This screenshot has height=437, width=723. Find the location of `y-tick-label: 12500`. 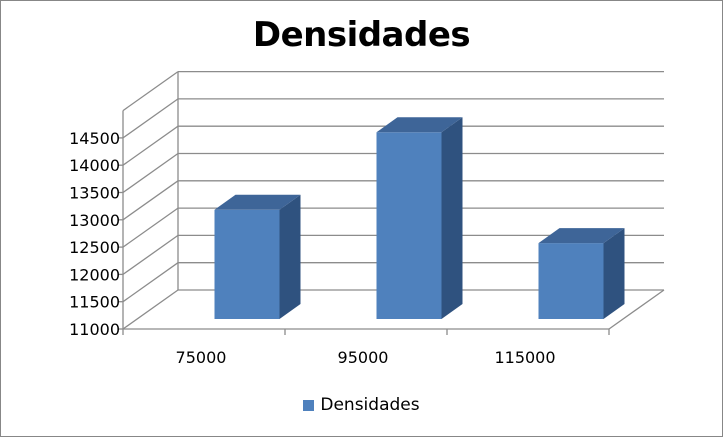

y-tick-label: 12500 is located at coordinates (94, 247).